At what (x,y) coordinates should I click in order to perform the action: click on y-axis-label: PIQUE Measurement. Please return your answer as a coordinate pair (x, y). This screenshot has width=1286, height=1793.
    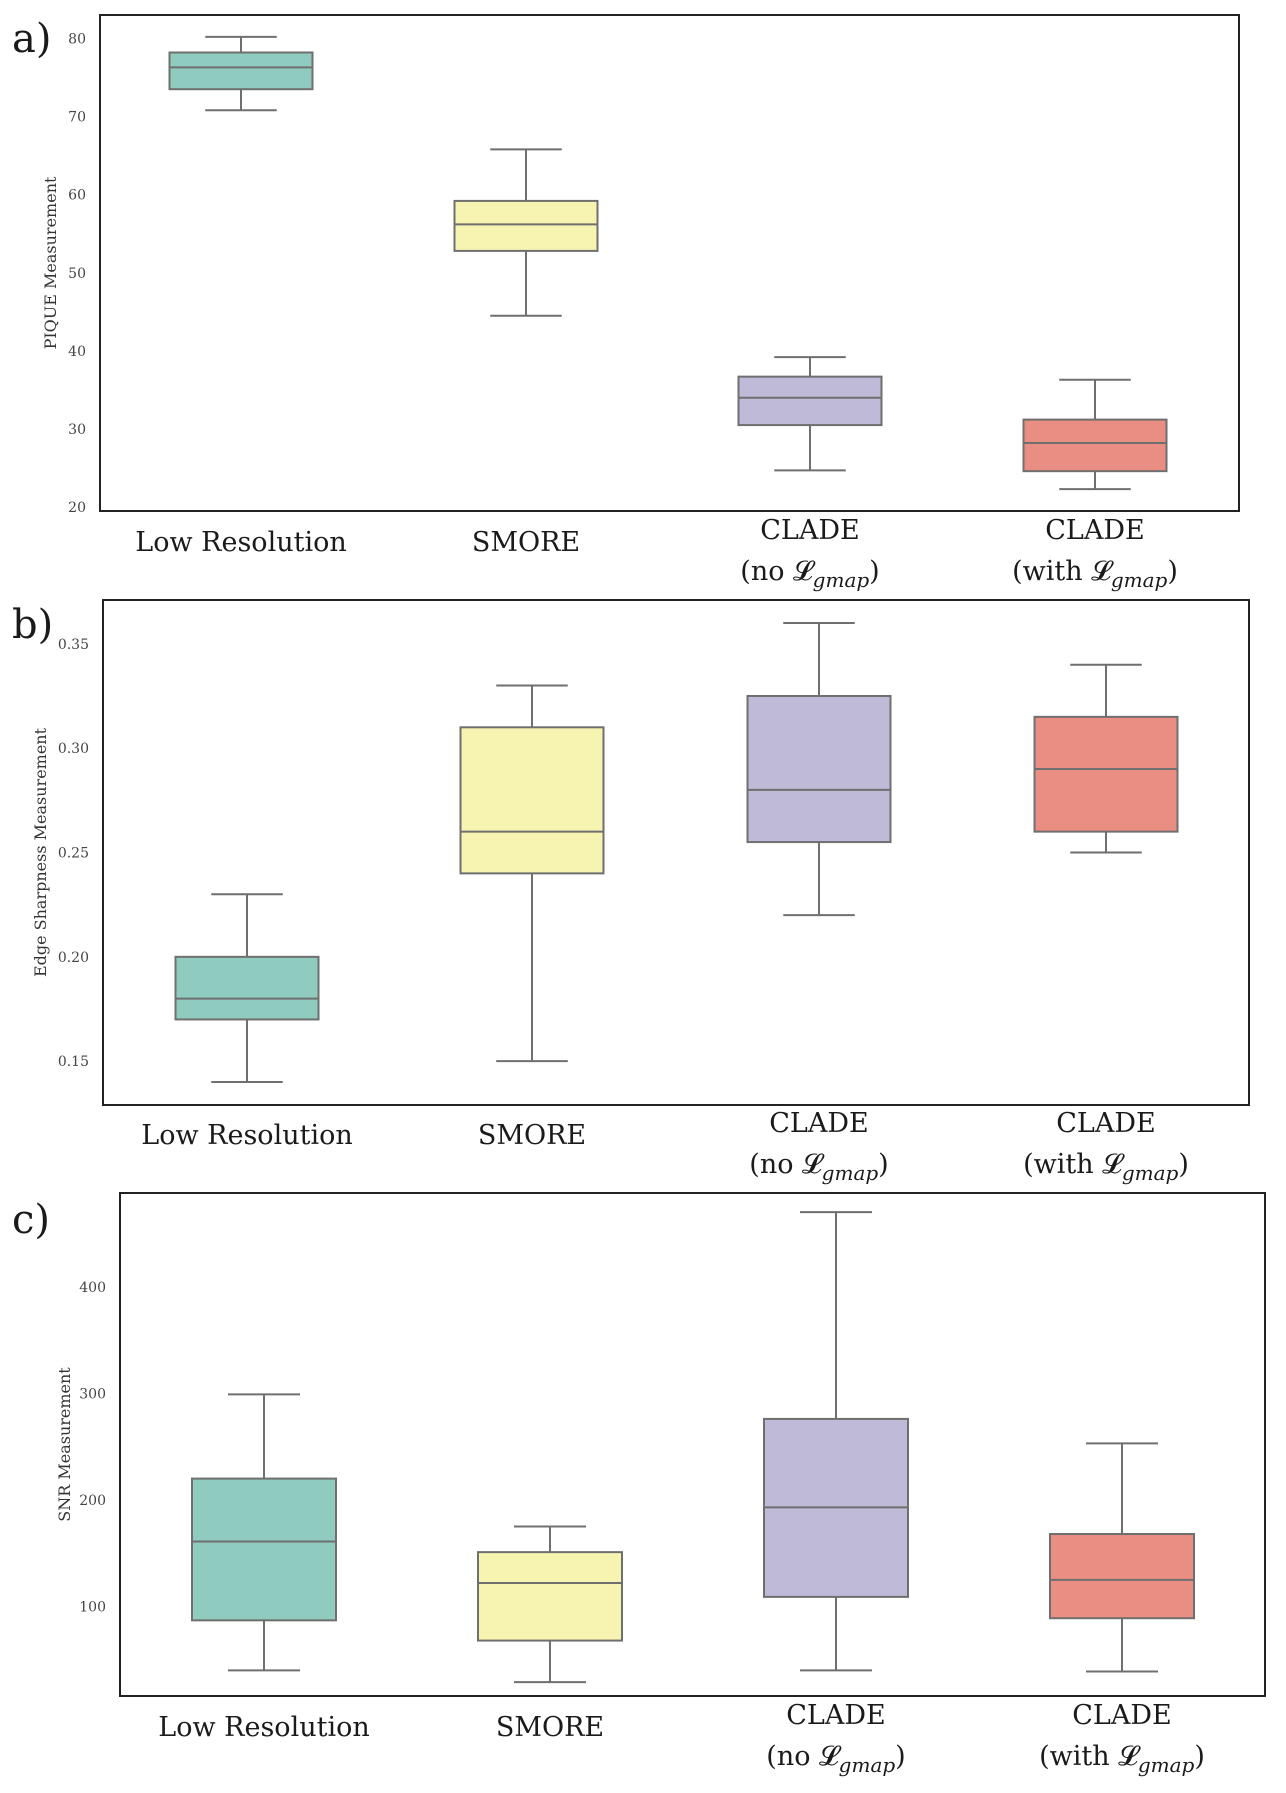
    Looking at the image, I should click on (50, 262).